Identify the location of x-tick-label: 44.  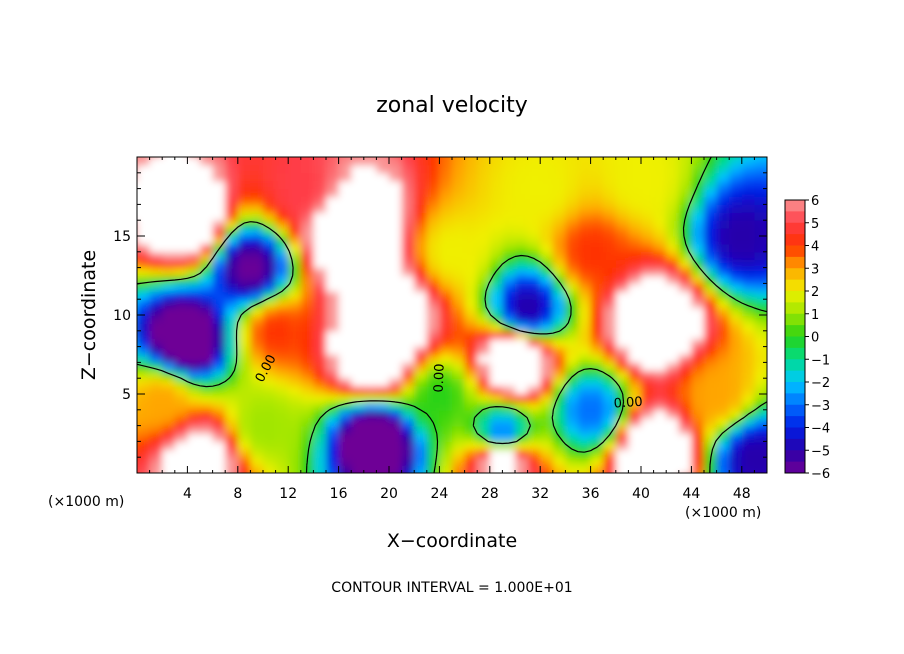
(691, 494).